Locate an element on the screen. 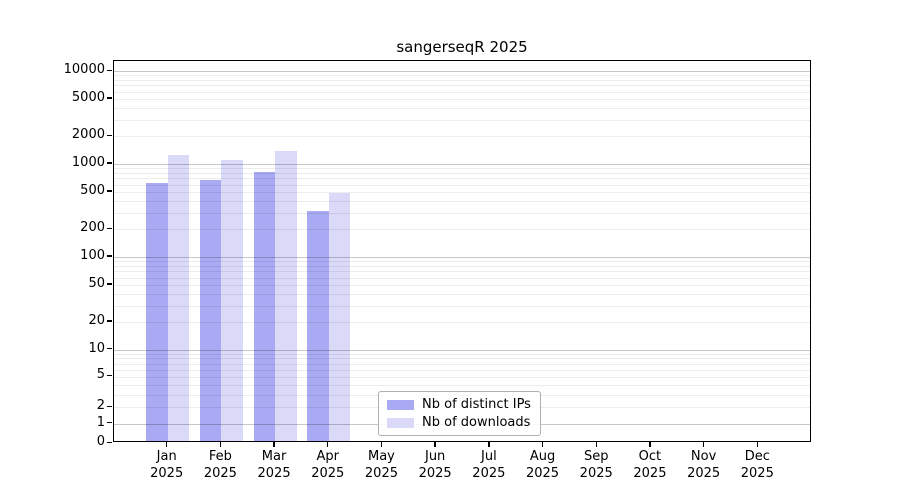 The height and width of the screenshot is (500, 900). x-tick-label-aug-2025: Aug 2025 is located at coordinates (542, 465).